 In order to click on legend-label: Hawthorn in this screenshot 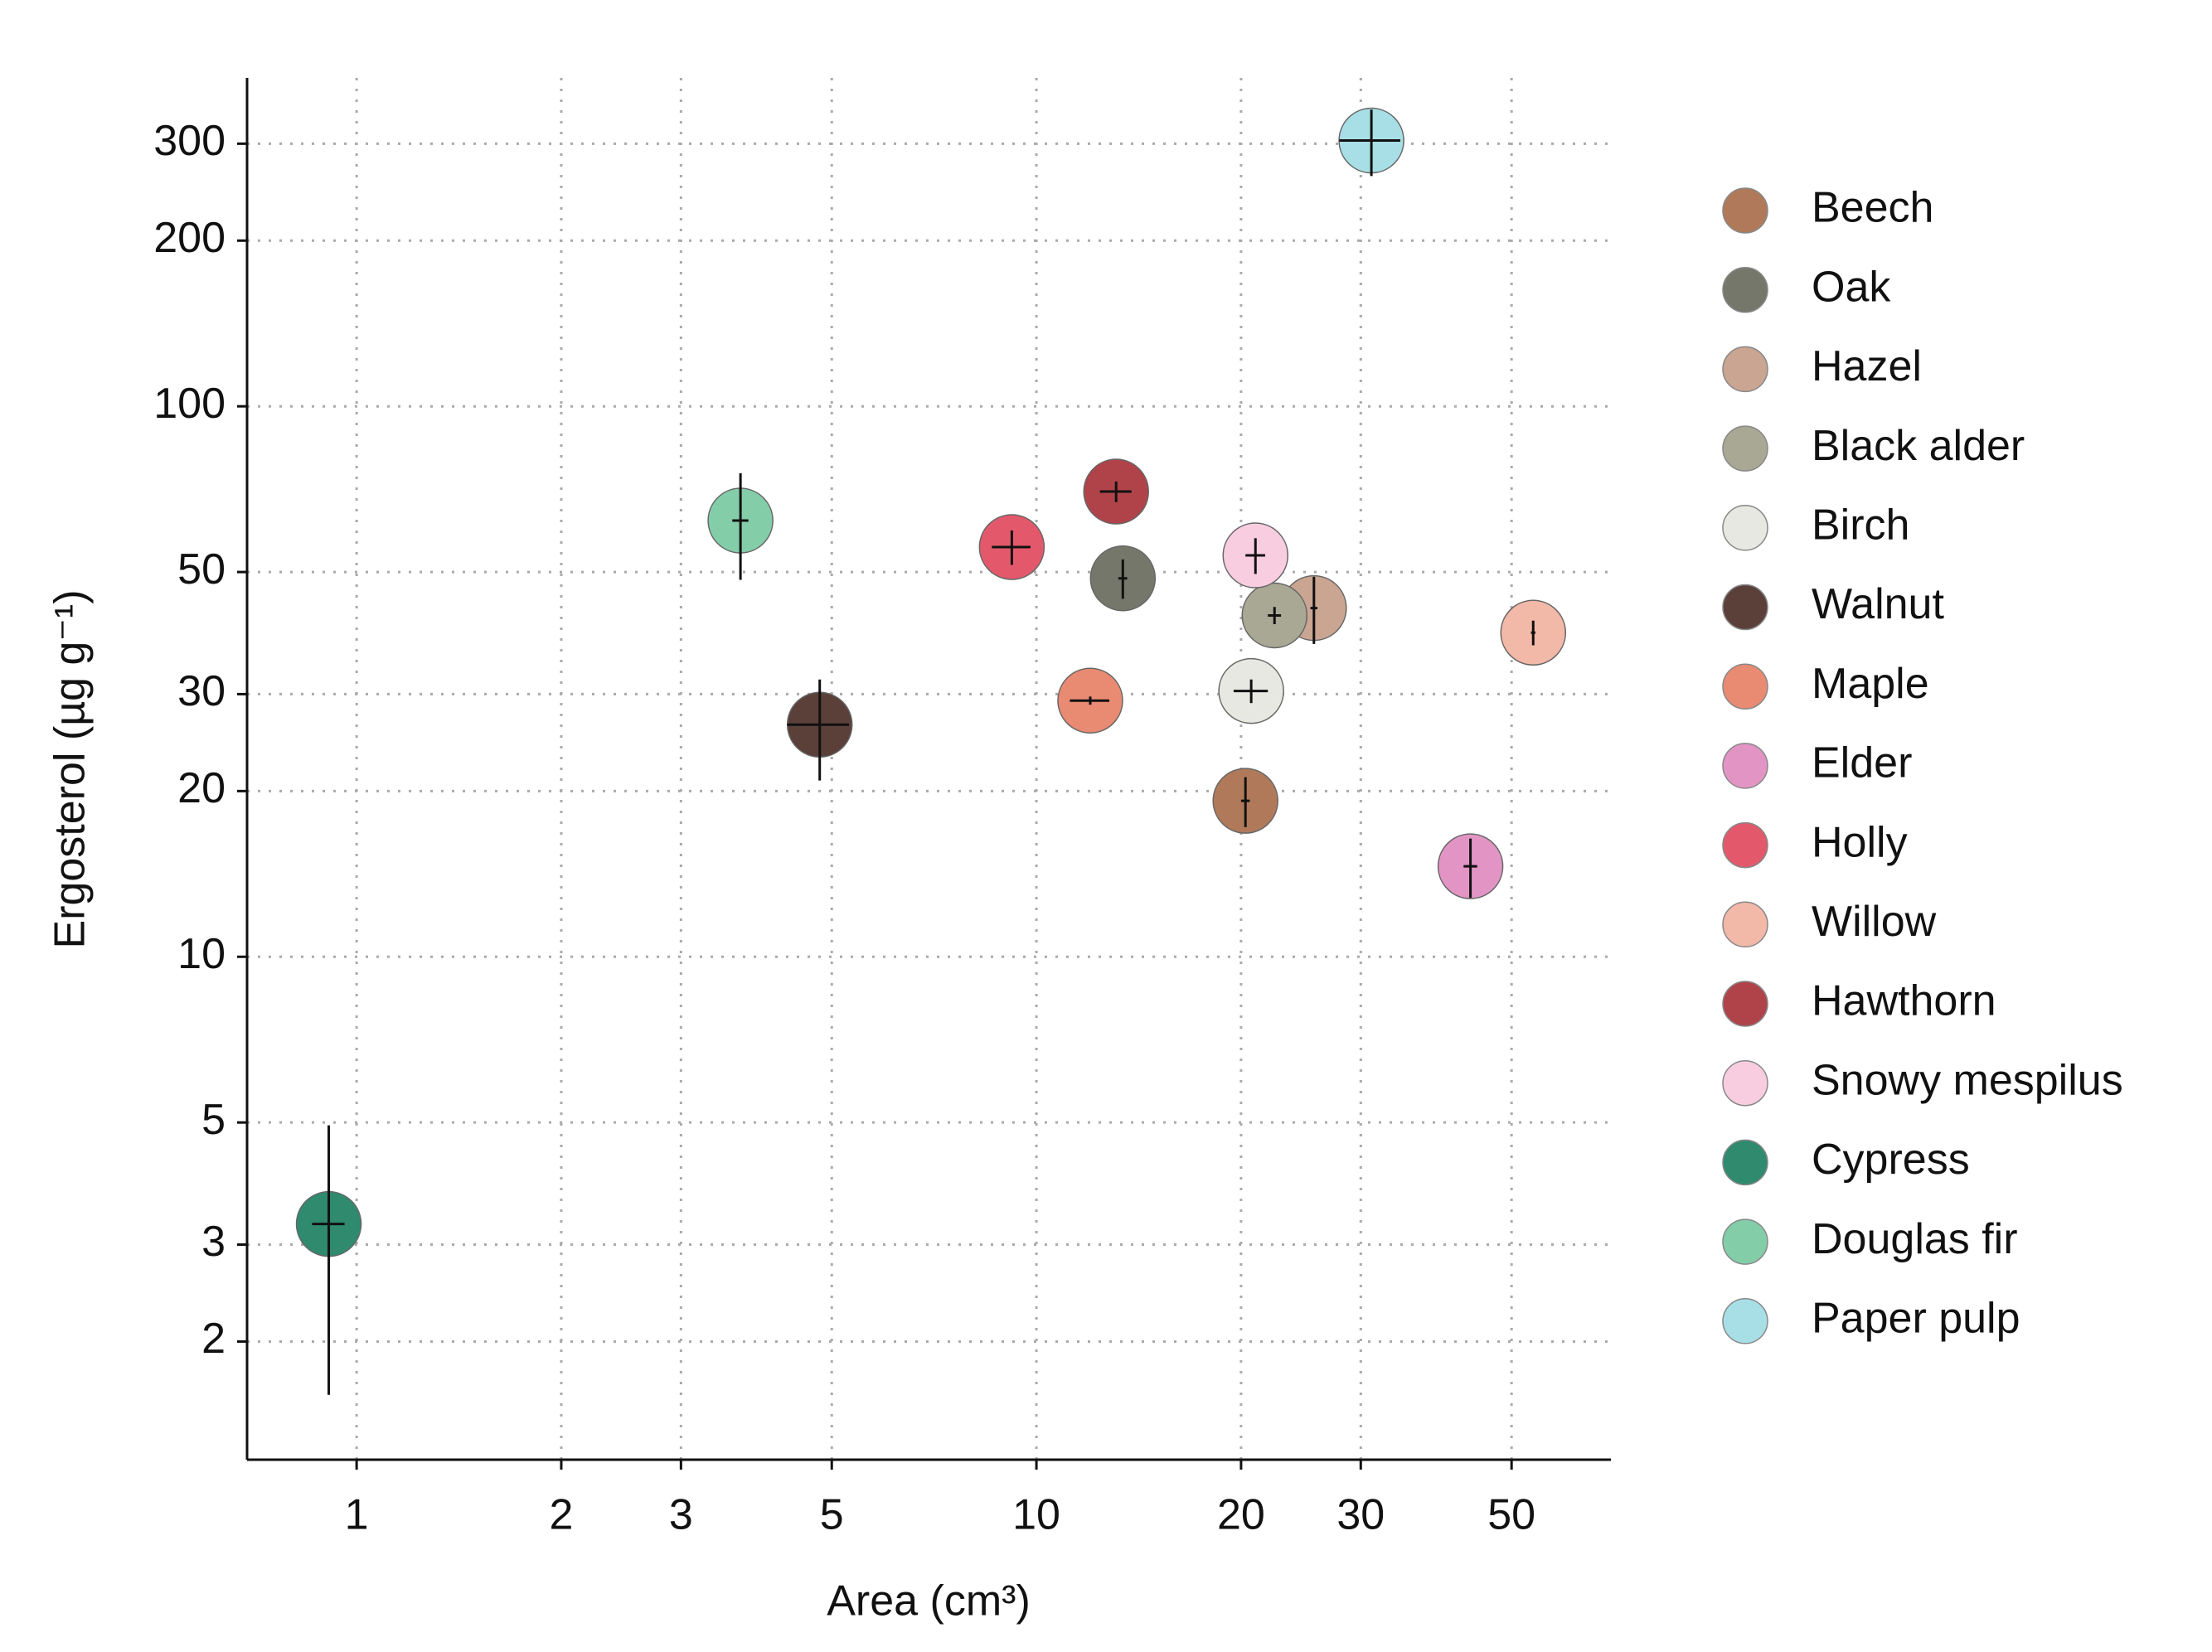, I will do `click(1904, 1001)`.